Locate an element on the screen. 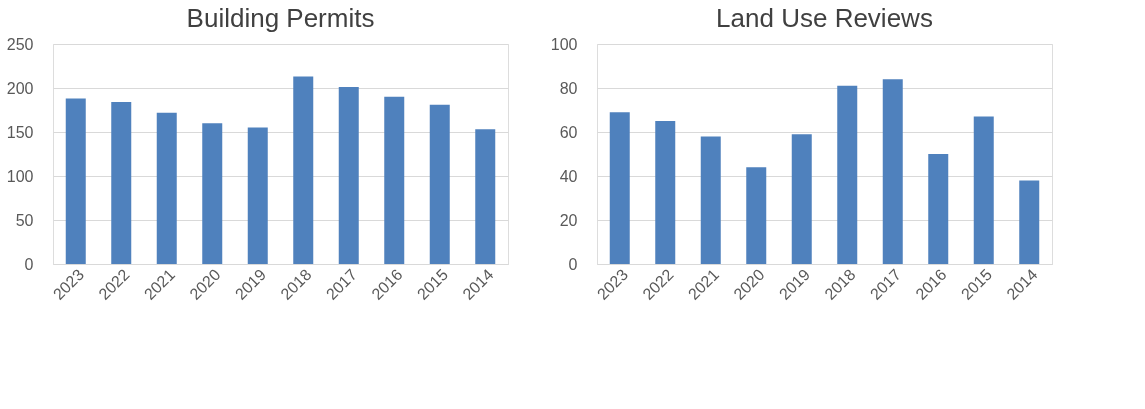  y-tick-label: 80 is located at coordinates (568, 88).